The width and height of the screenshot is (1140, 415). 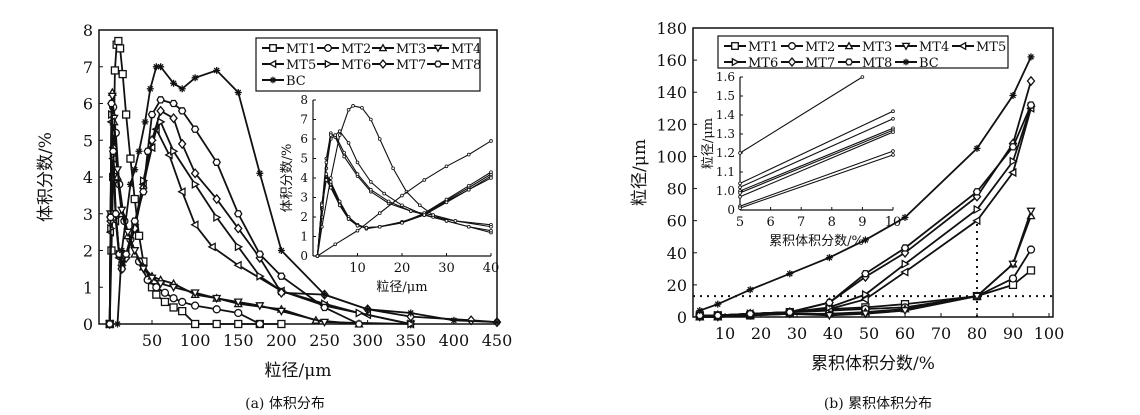 I want to click on legend-item-mt8: MT8, so click(x=454, y=65).